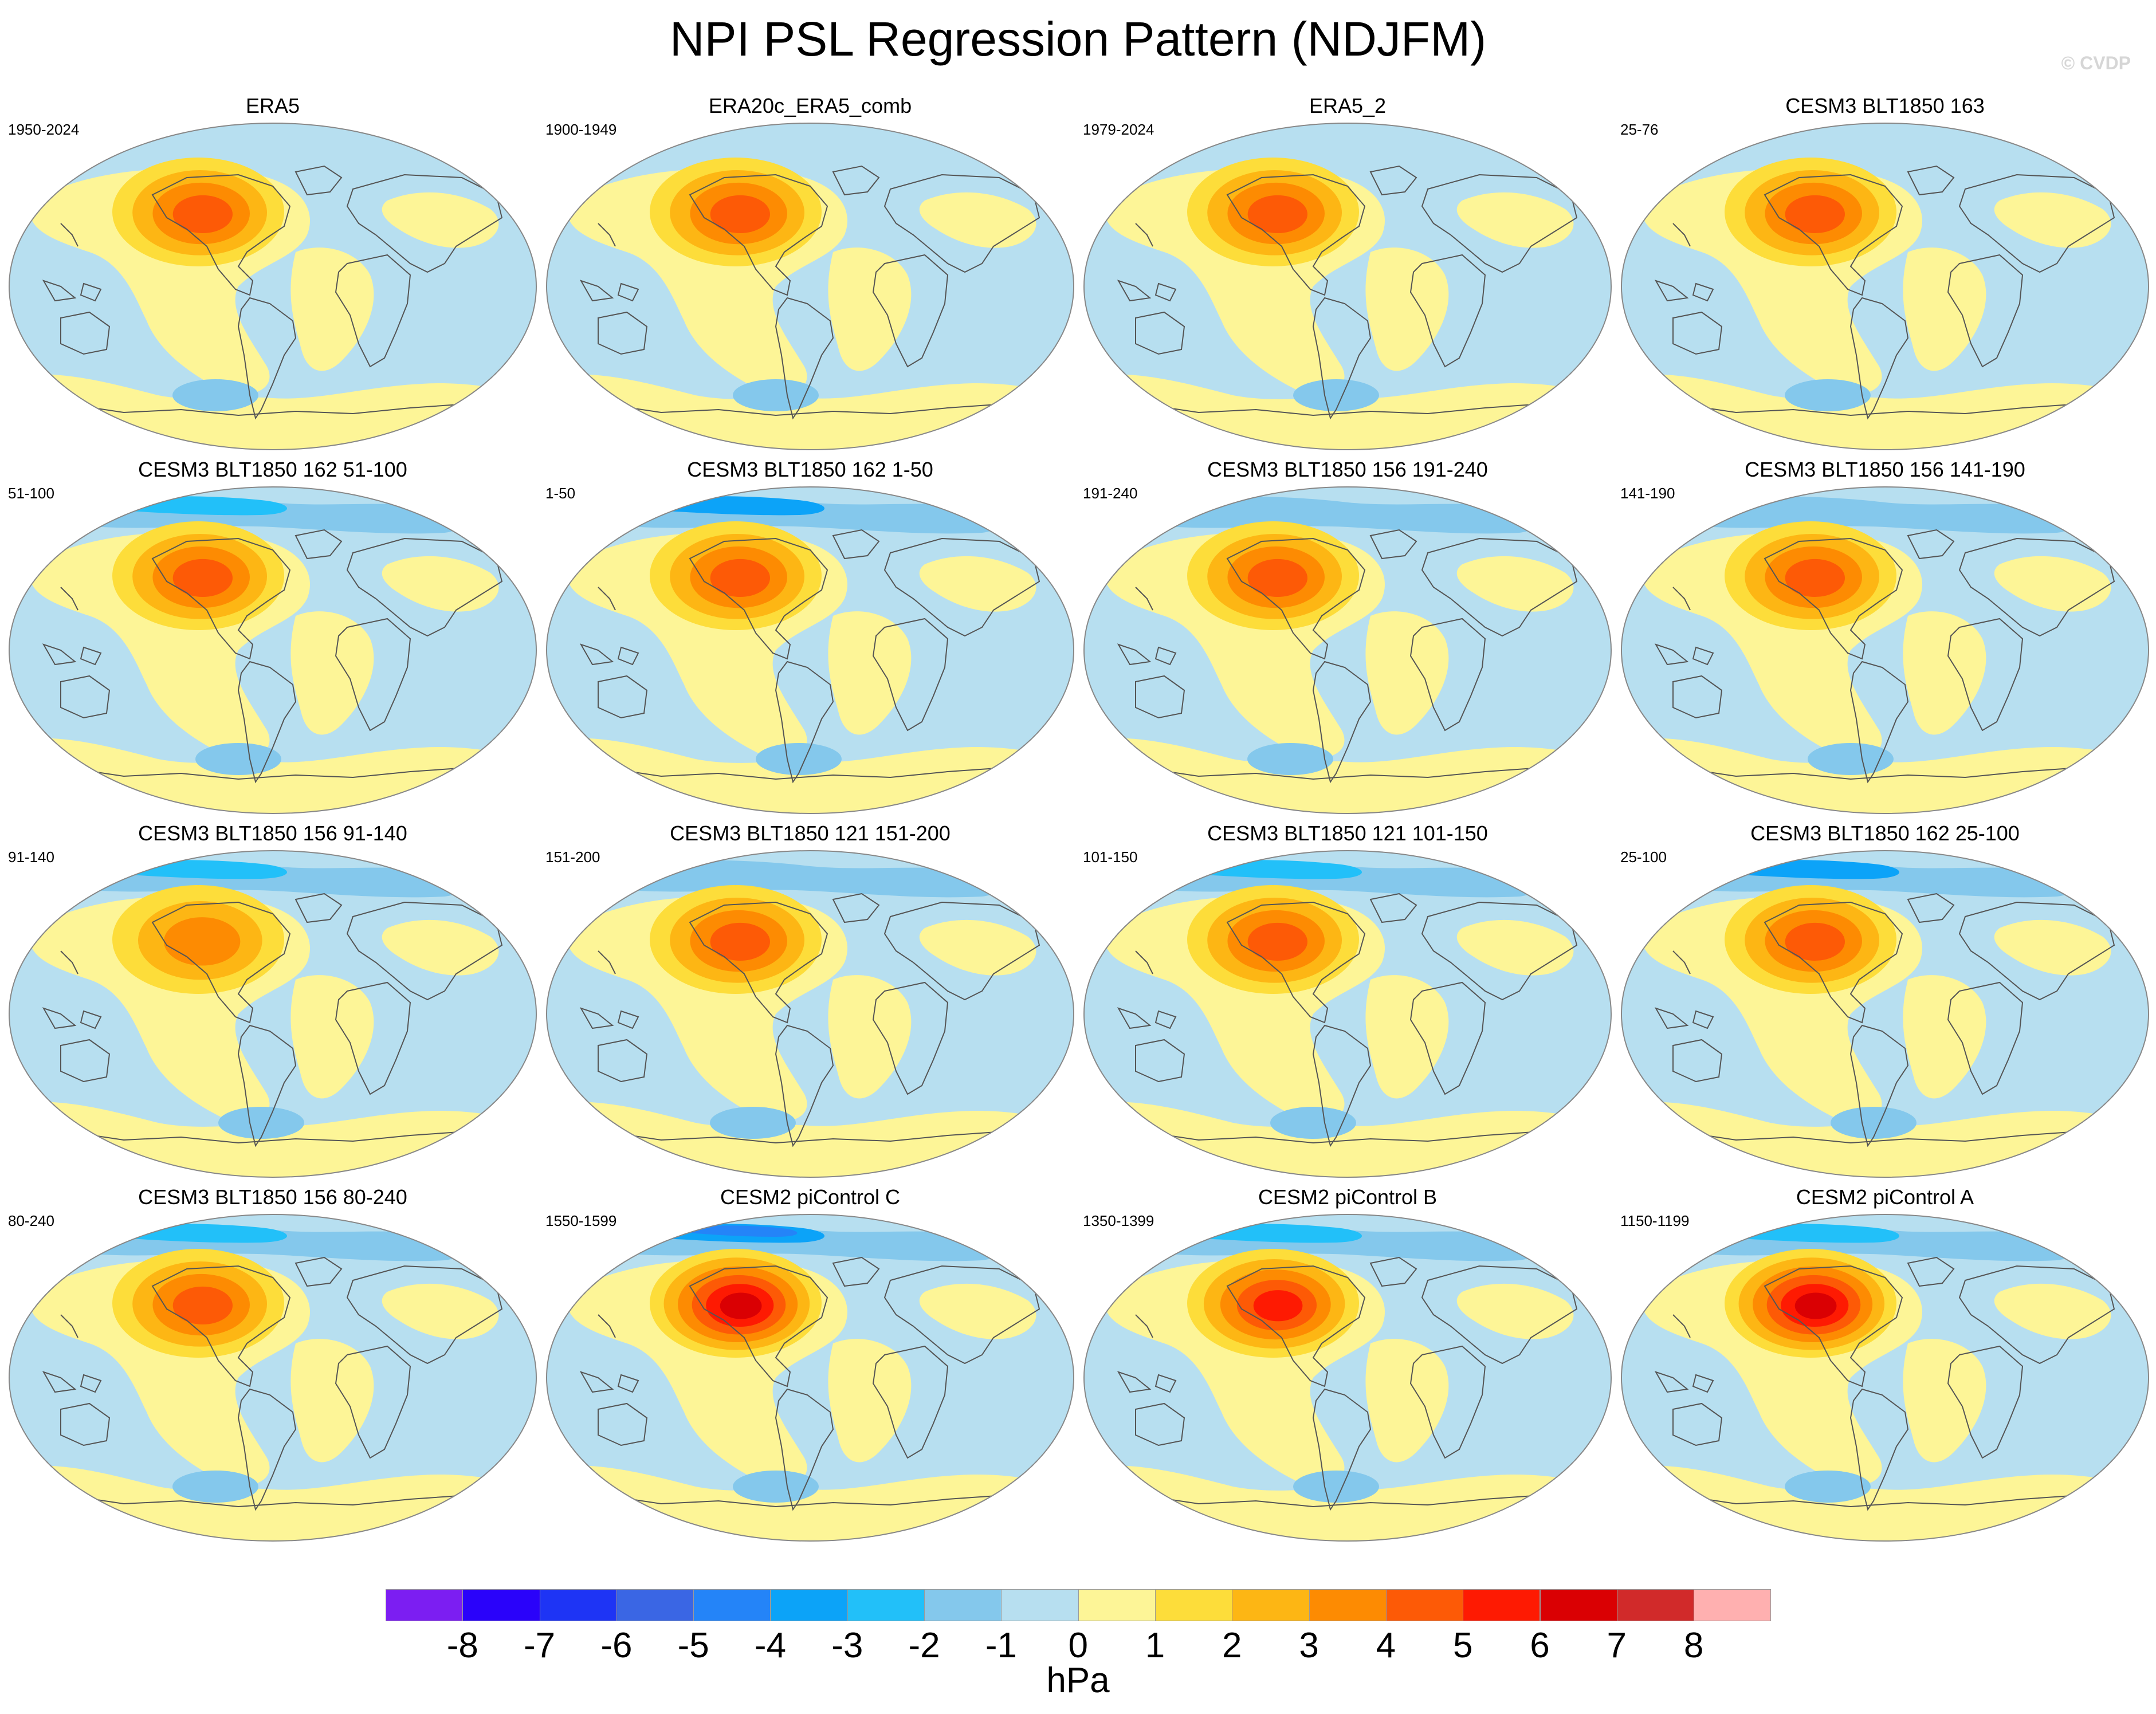 This screenshot has width=2156, height=1714. Describe the element at coordinates (1001, 1646) in the screenshot. I see `colorbar-tick-label: -1` at that location.